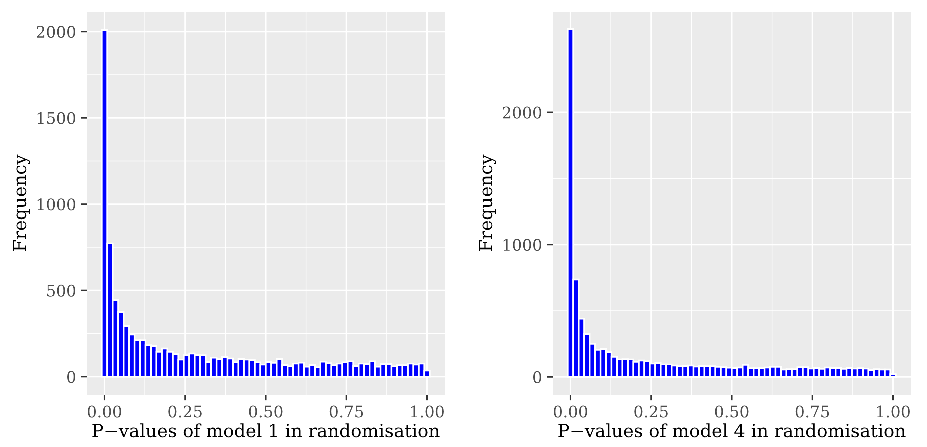 The height and width of the screenshot is (447, 927). I want to click on y-tick-label: 500, so click(61, 290).